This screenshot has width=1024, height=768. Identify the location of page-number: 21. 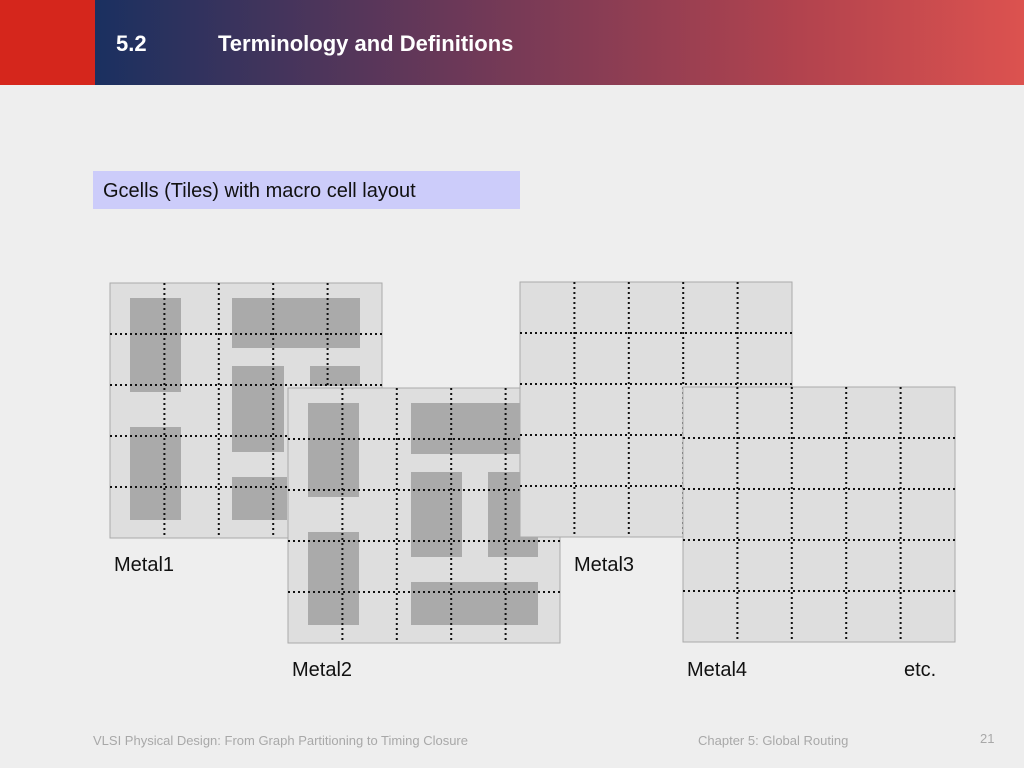
(987, 738).